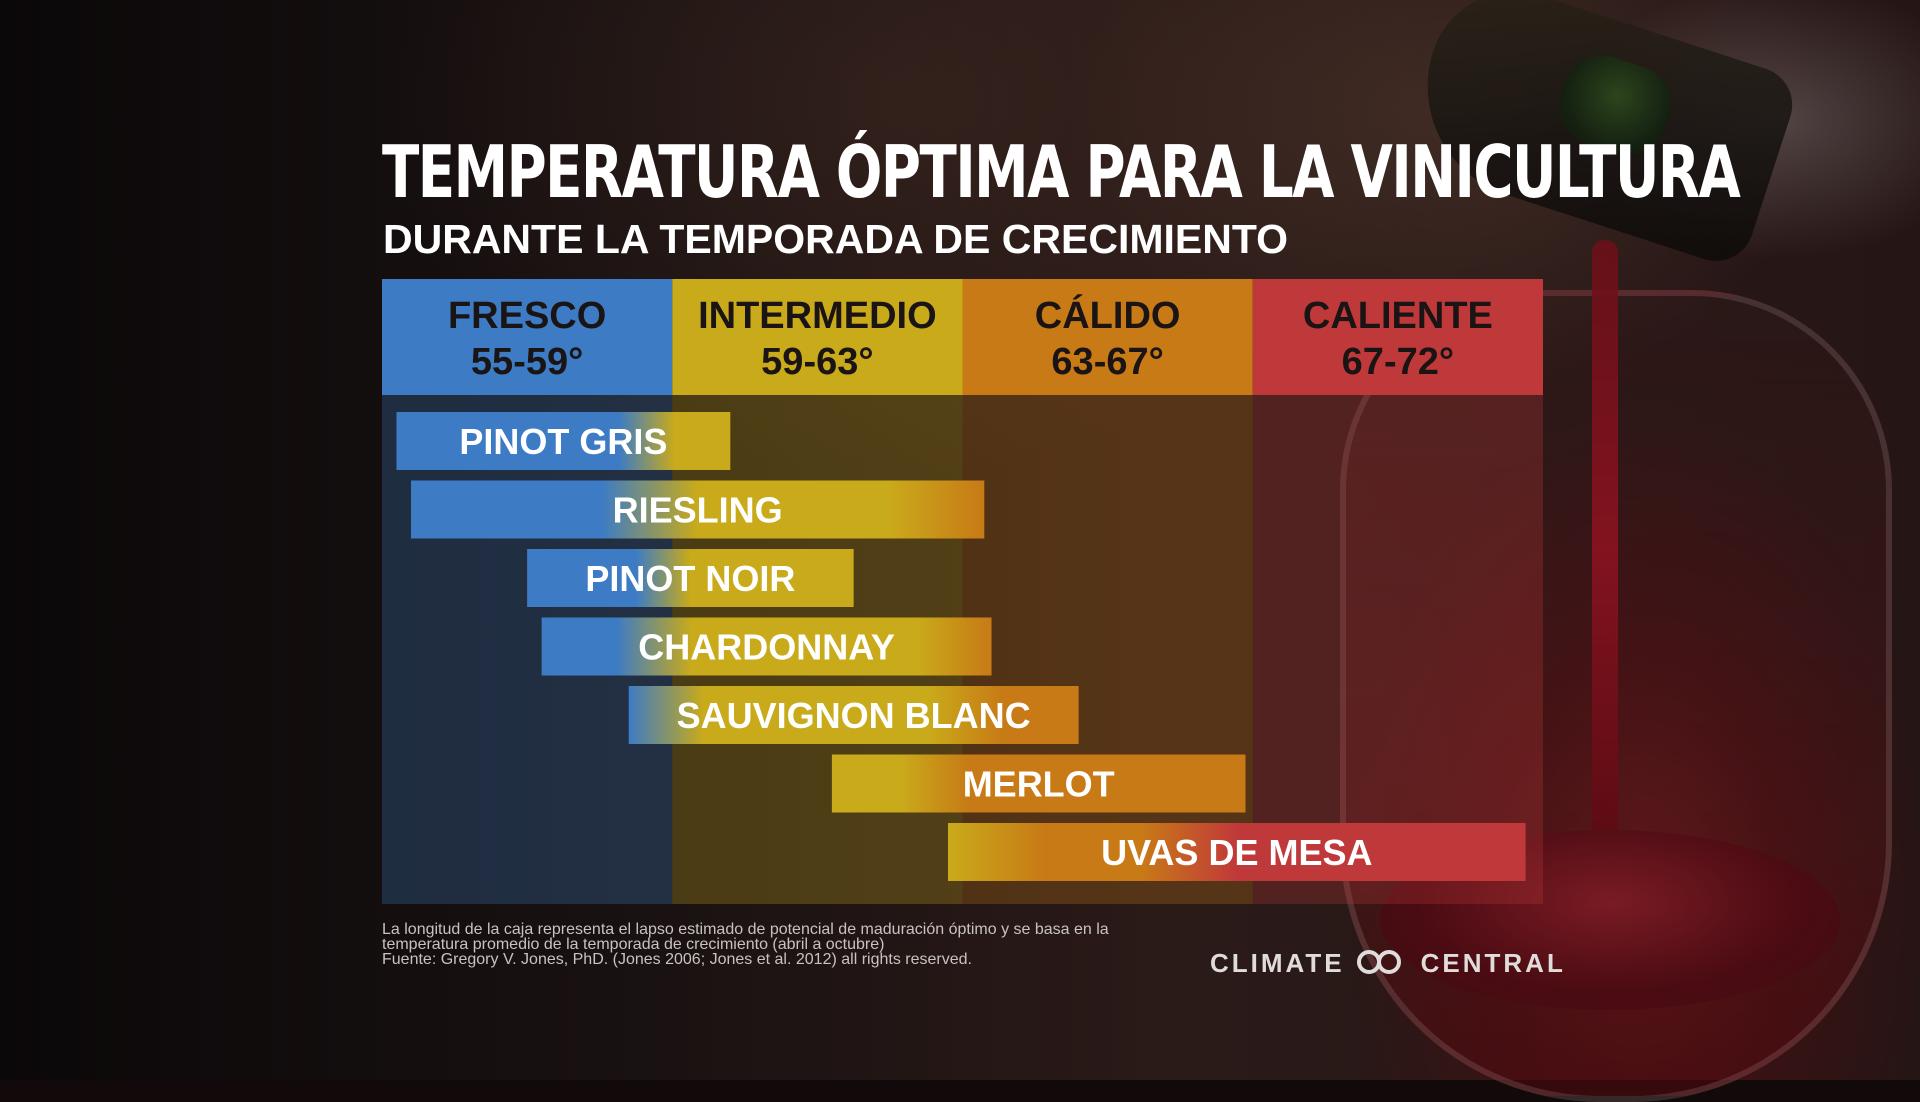 The width and height of the screenshot is (1920, 1102). I want to click on varietal-label: CHARDONNAY, so click(766, 647).